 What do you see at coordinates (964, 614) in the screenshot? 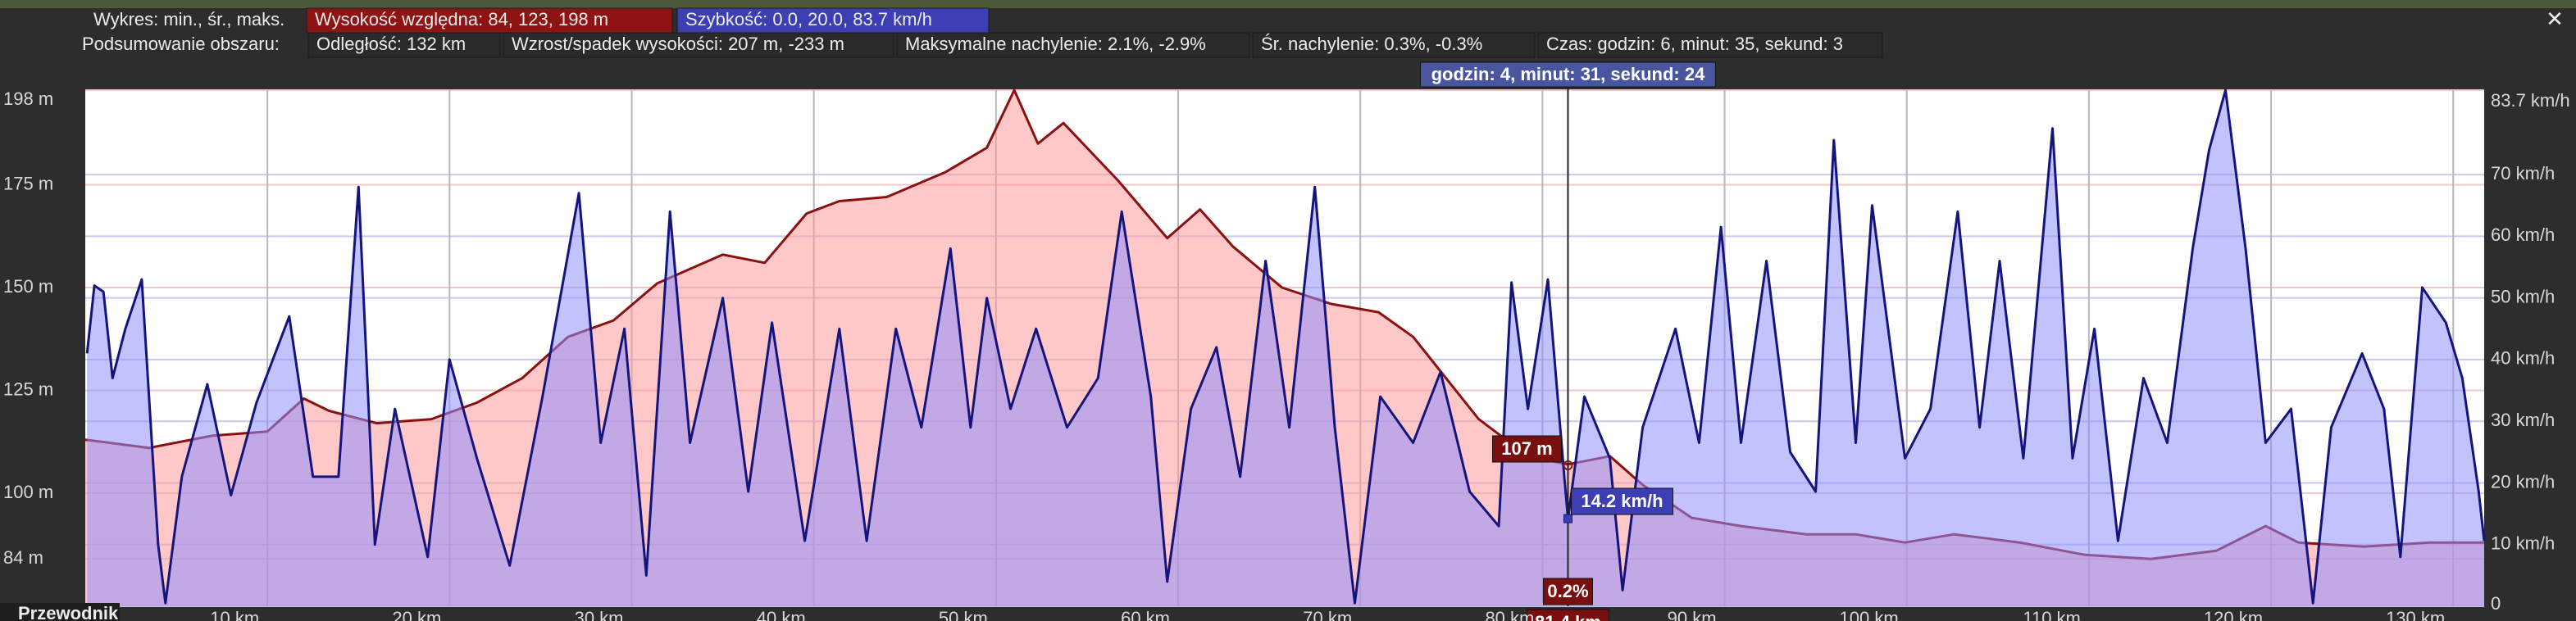
I see `x-tick-label: 50 km` at bounding box center [964, 614].